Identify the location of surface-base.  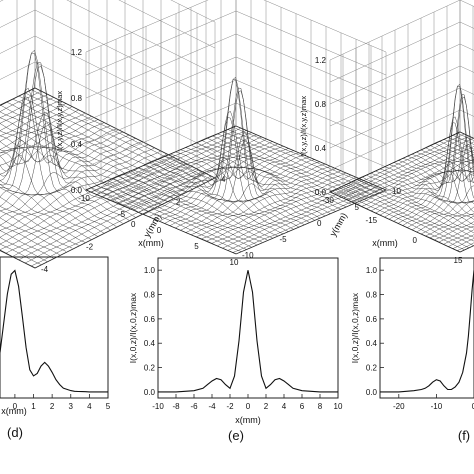
(401, 192).